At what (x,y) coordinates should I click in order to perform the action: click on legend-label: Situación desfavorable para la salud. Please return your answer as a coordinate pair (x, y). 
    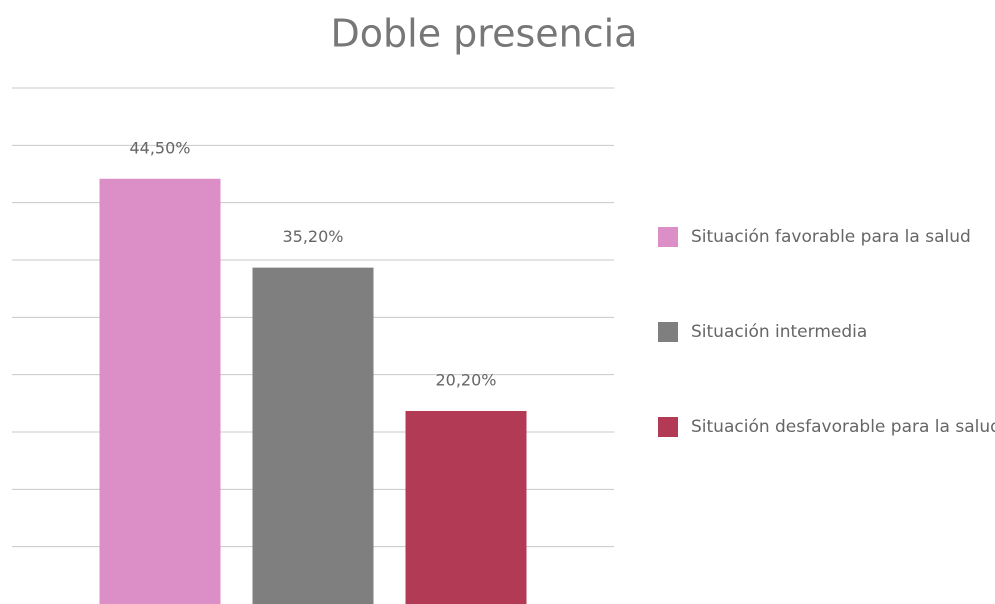
    Looking at the image, I should click on (843, 427).